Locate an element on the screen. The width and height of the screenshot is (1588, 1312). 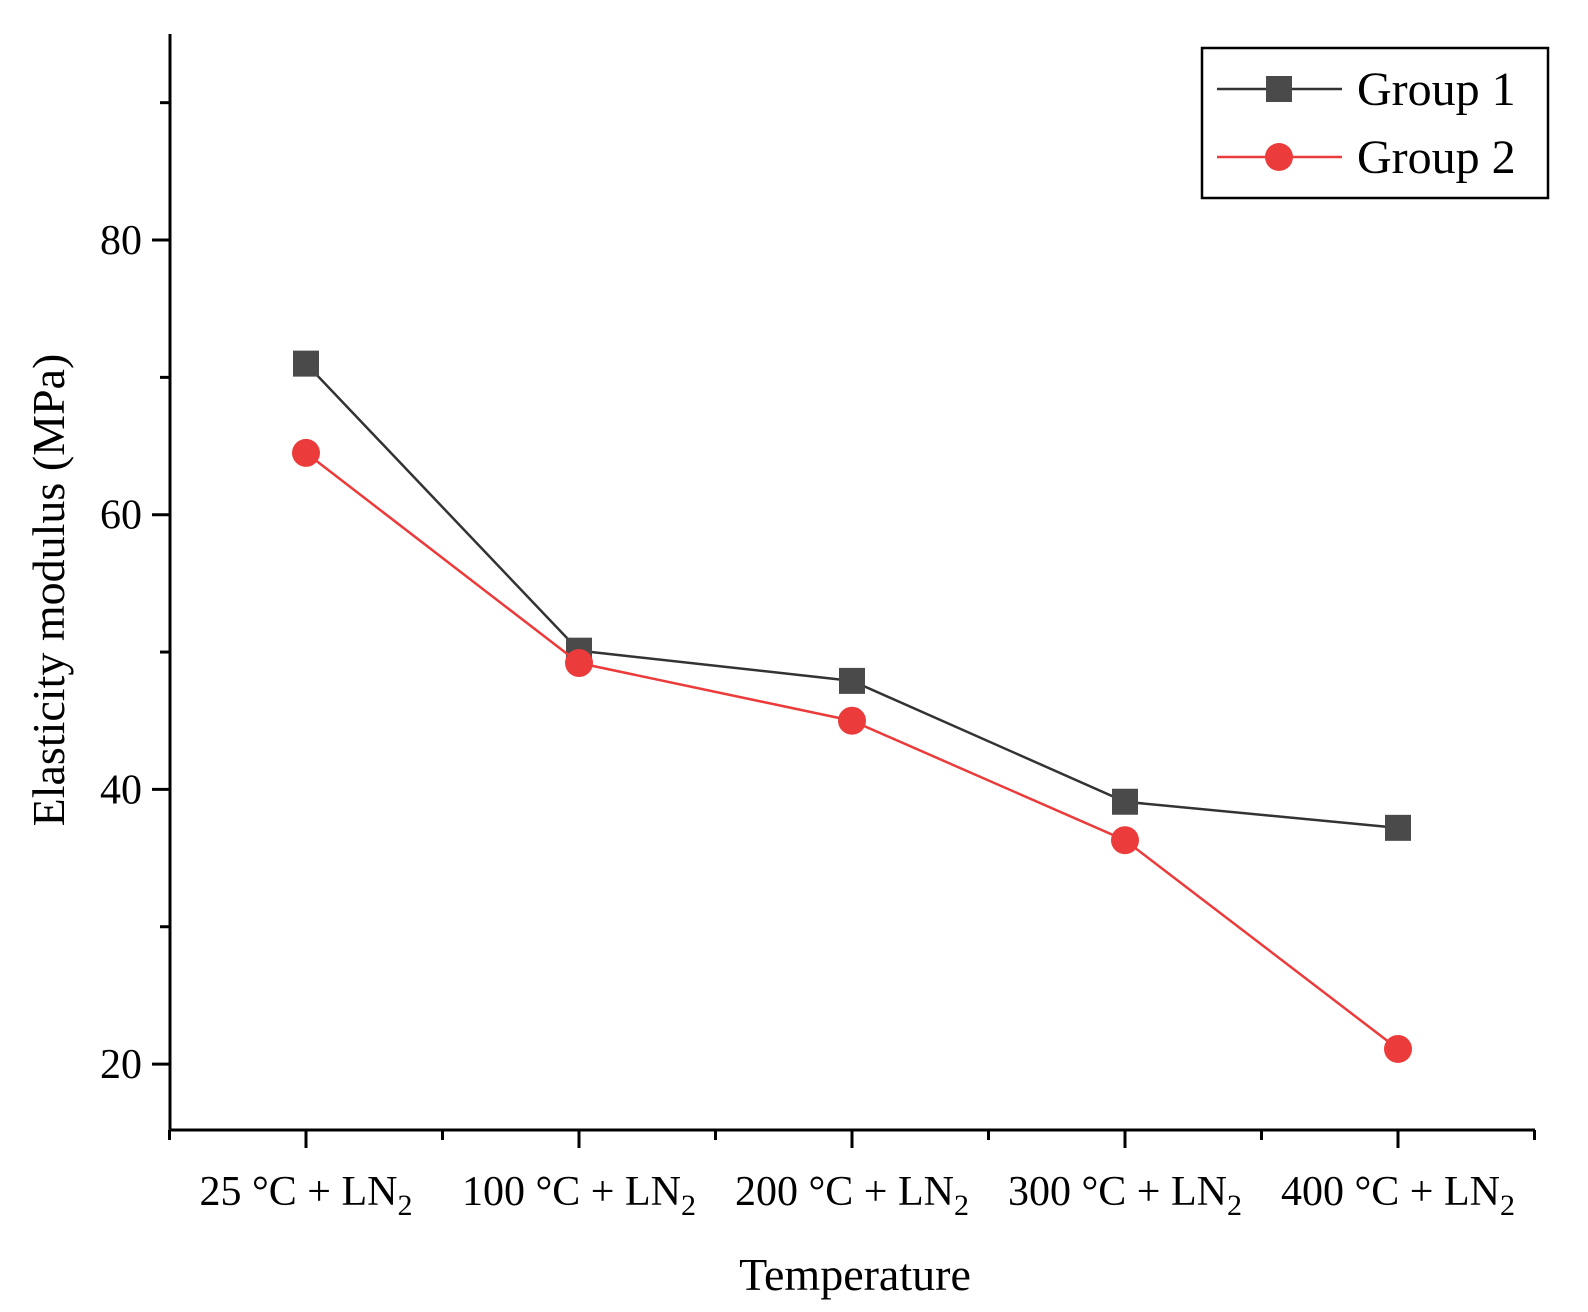
y-tick-label: 40 is located at coordinates (121, 790).